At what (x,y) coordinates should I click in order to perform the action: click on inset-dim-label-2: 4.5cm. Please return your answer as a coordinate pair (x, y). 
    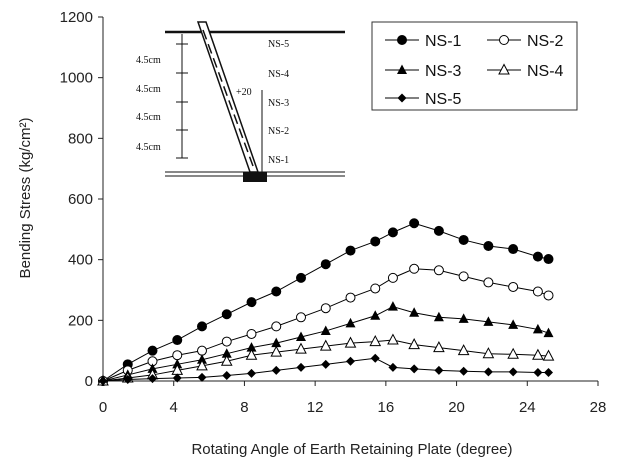
    Looking at the image, I should click on (148, 89).